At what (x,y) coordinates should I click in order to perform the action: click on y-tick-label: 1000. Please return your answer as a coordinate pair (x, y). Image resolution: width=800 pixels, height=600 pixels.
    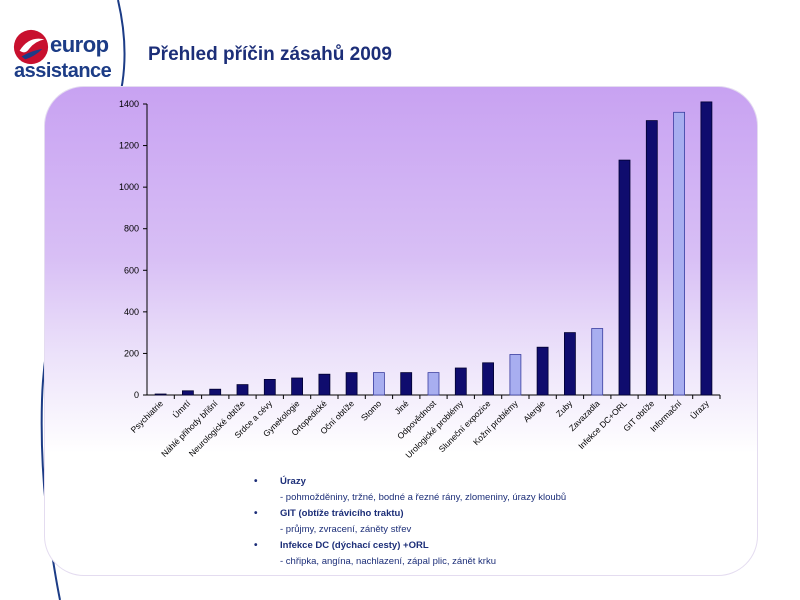
    Looking at the image, I should click on (129, 187).